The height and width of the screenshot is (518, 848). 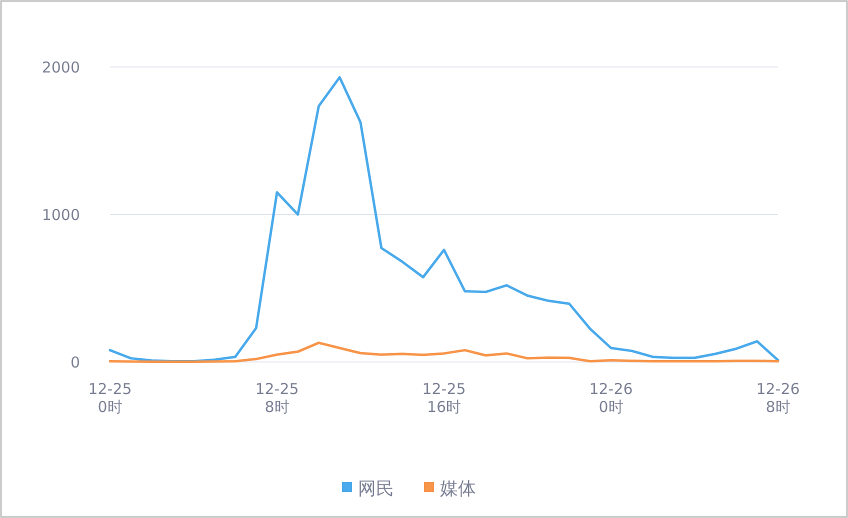 What do you see at coordinates (458, 489) in the screenshot?
I see `legend-label: 媒体` at bounding box center [458, 489].